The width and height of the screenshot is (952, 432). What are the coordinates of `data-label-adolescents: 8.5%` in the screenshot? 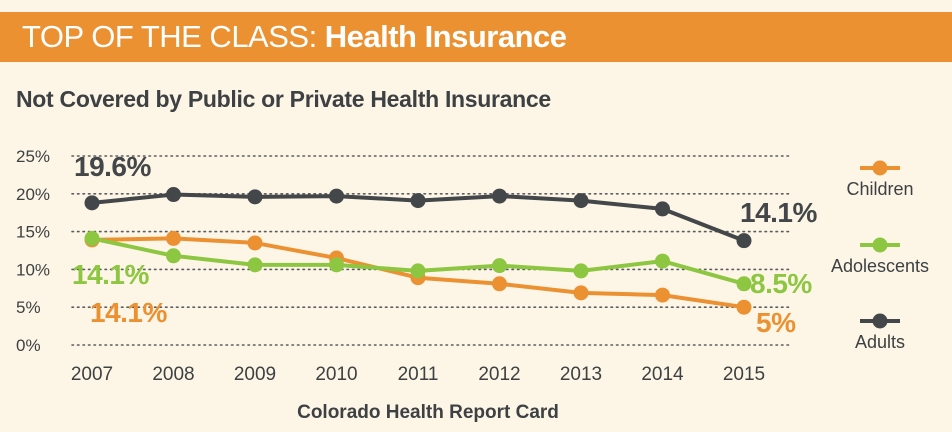 It's located at (781, 283).